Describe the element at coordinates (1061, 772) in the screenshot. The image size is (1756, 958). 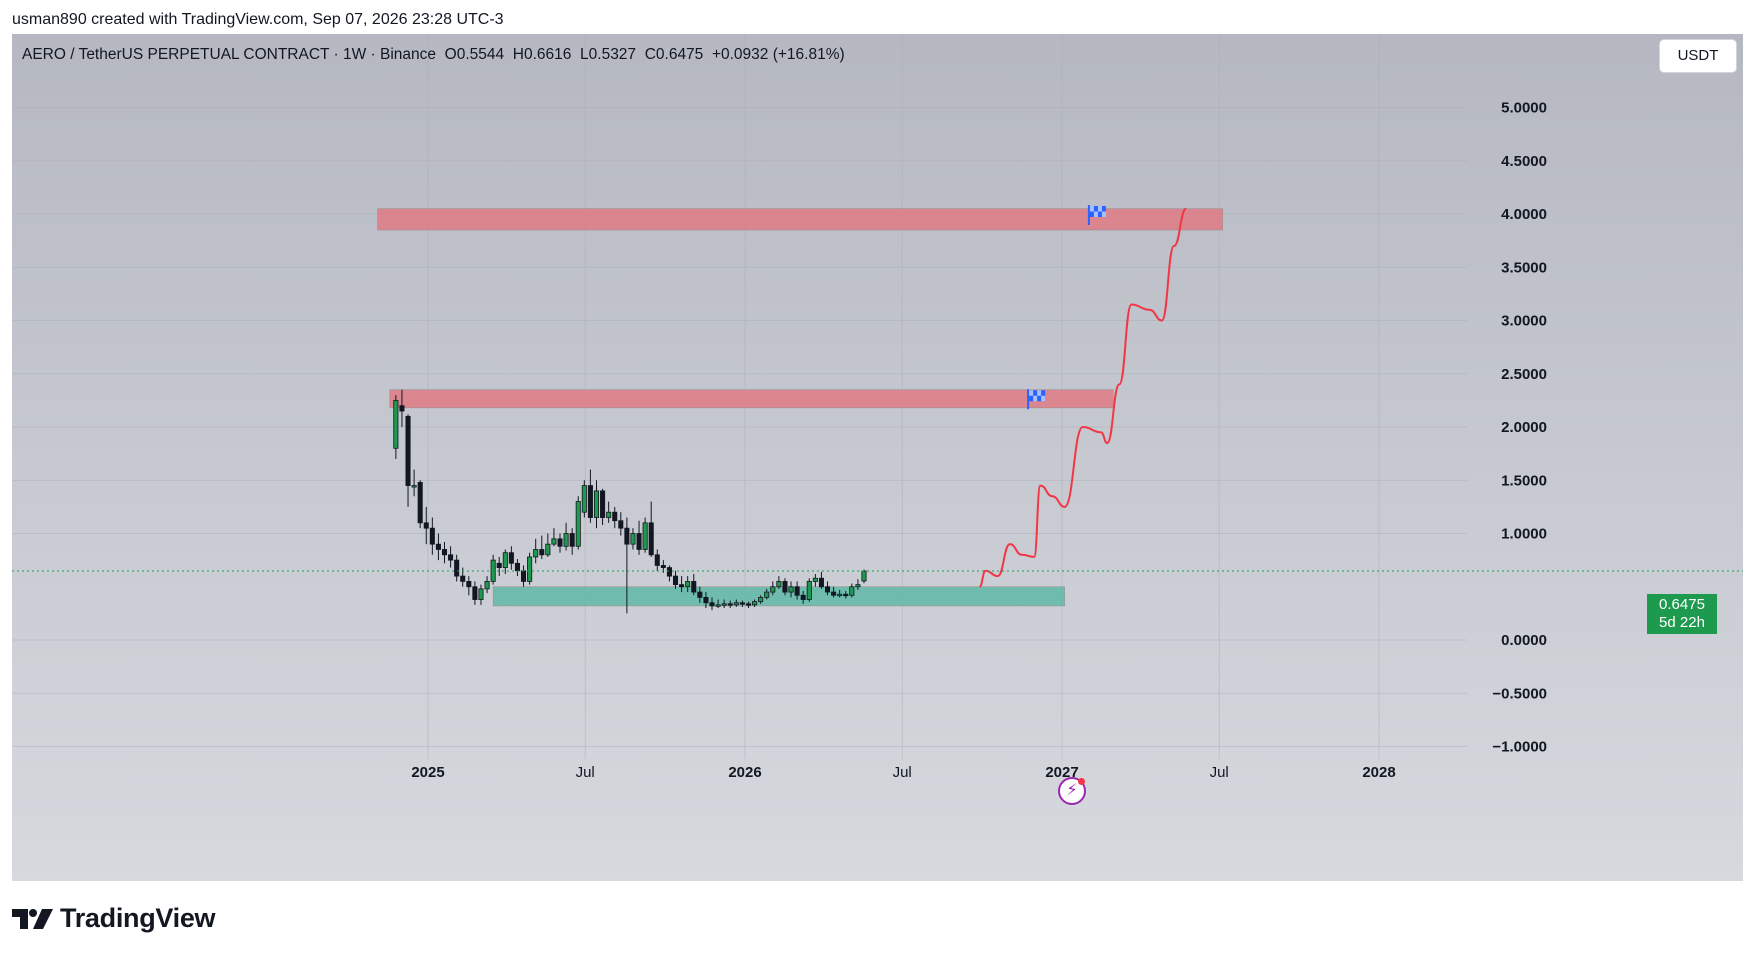
I see `x-tick-label: 2027` at that location.